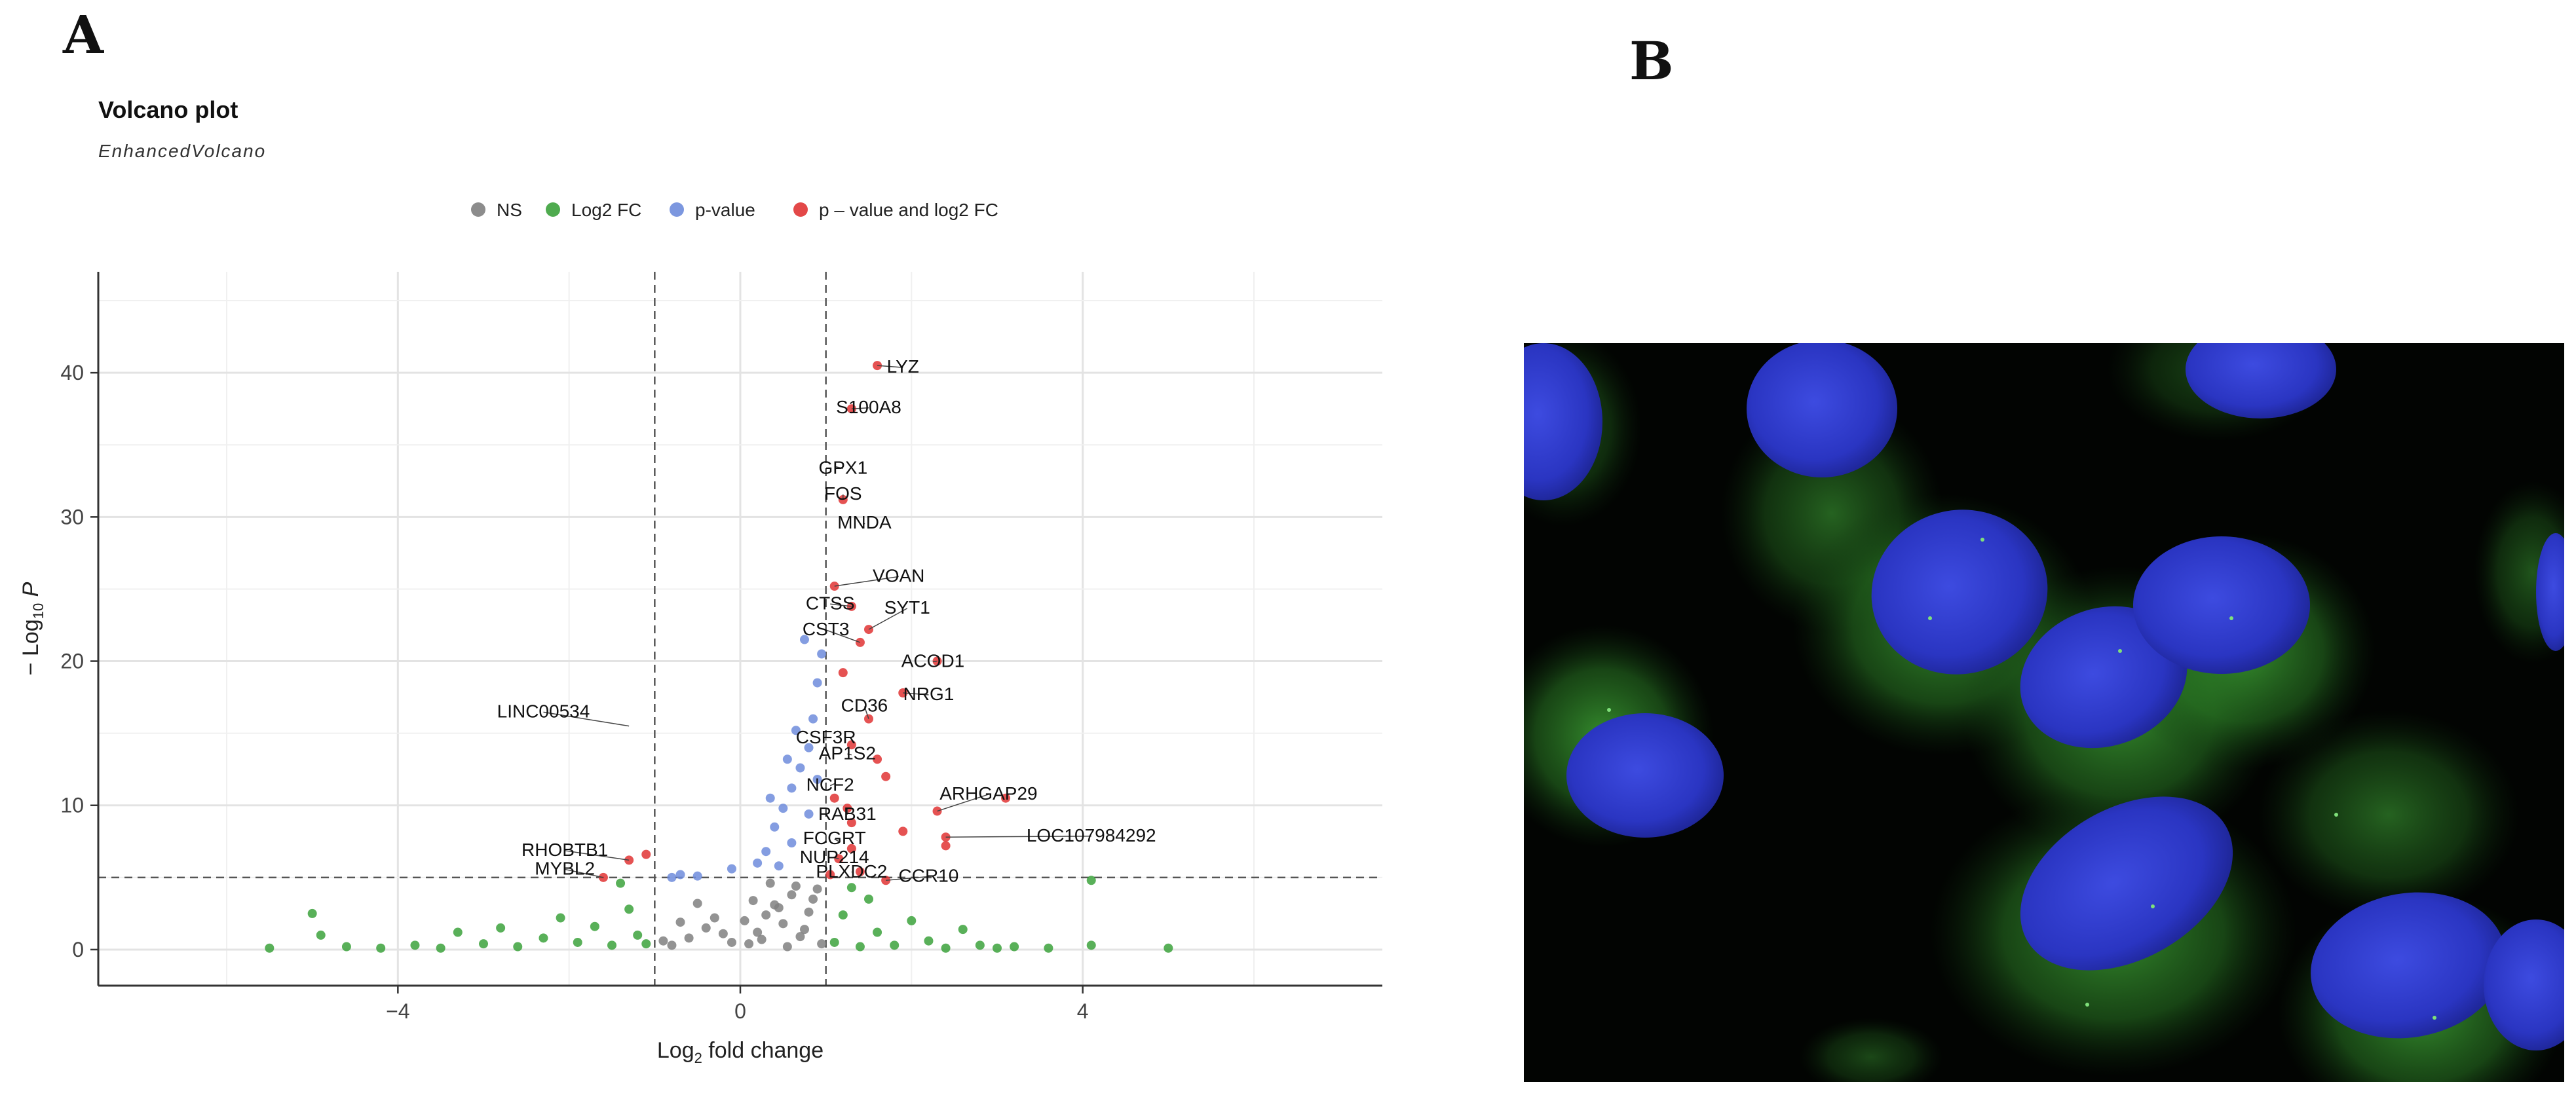 The height and width of the screenshot is (1095, 2576). I want to click on gene-label: RHOBTB1, so click(564, 850).